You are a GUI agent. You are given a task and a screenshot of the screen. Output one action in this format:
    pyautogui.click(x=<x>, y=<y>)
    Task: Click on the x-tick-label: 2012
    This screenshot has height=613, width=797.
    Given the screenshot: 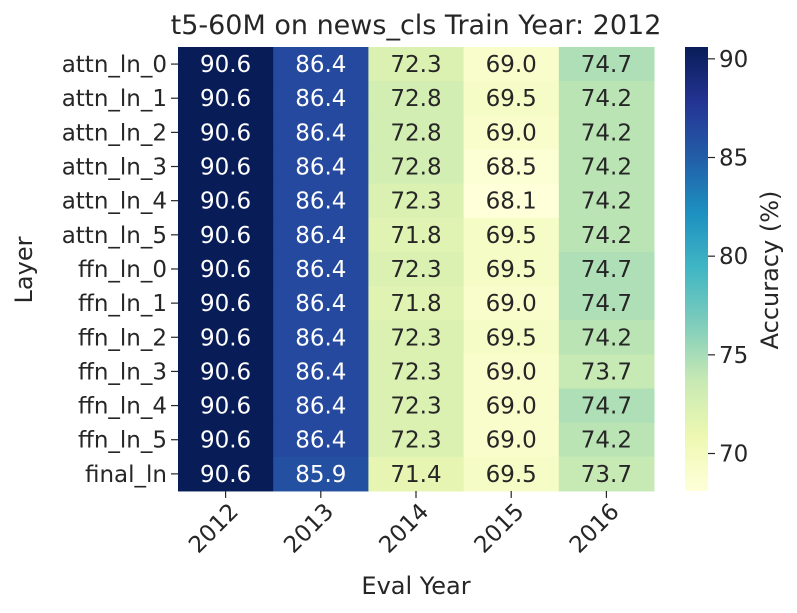 What is the action you would take?
    pyautogui.click(x=214, y=529)
    